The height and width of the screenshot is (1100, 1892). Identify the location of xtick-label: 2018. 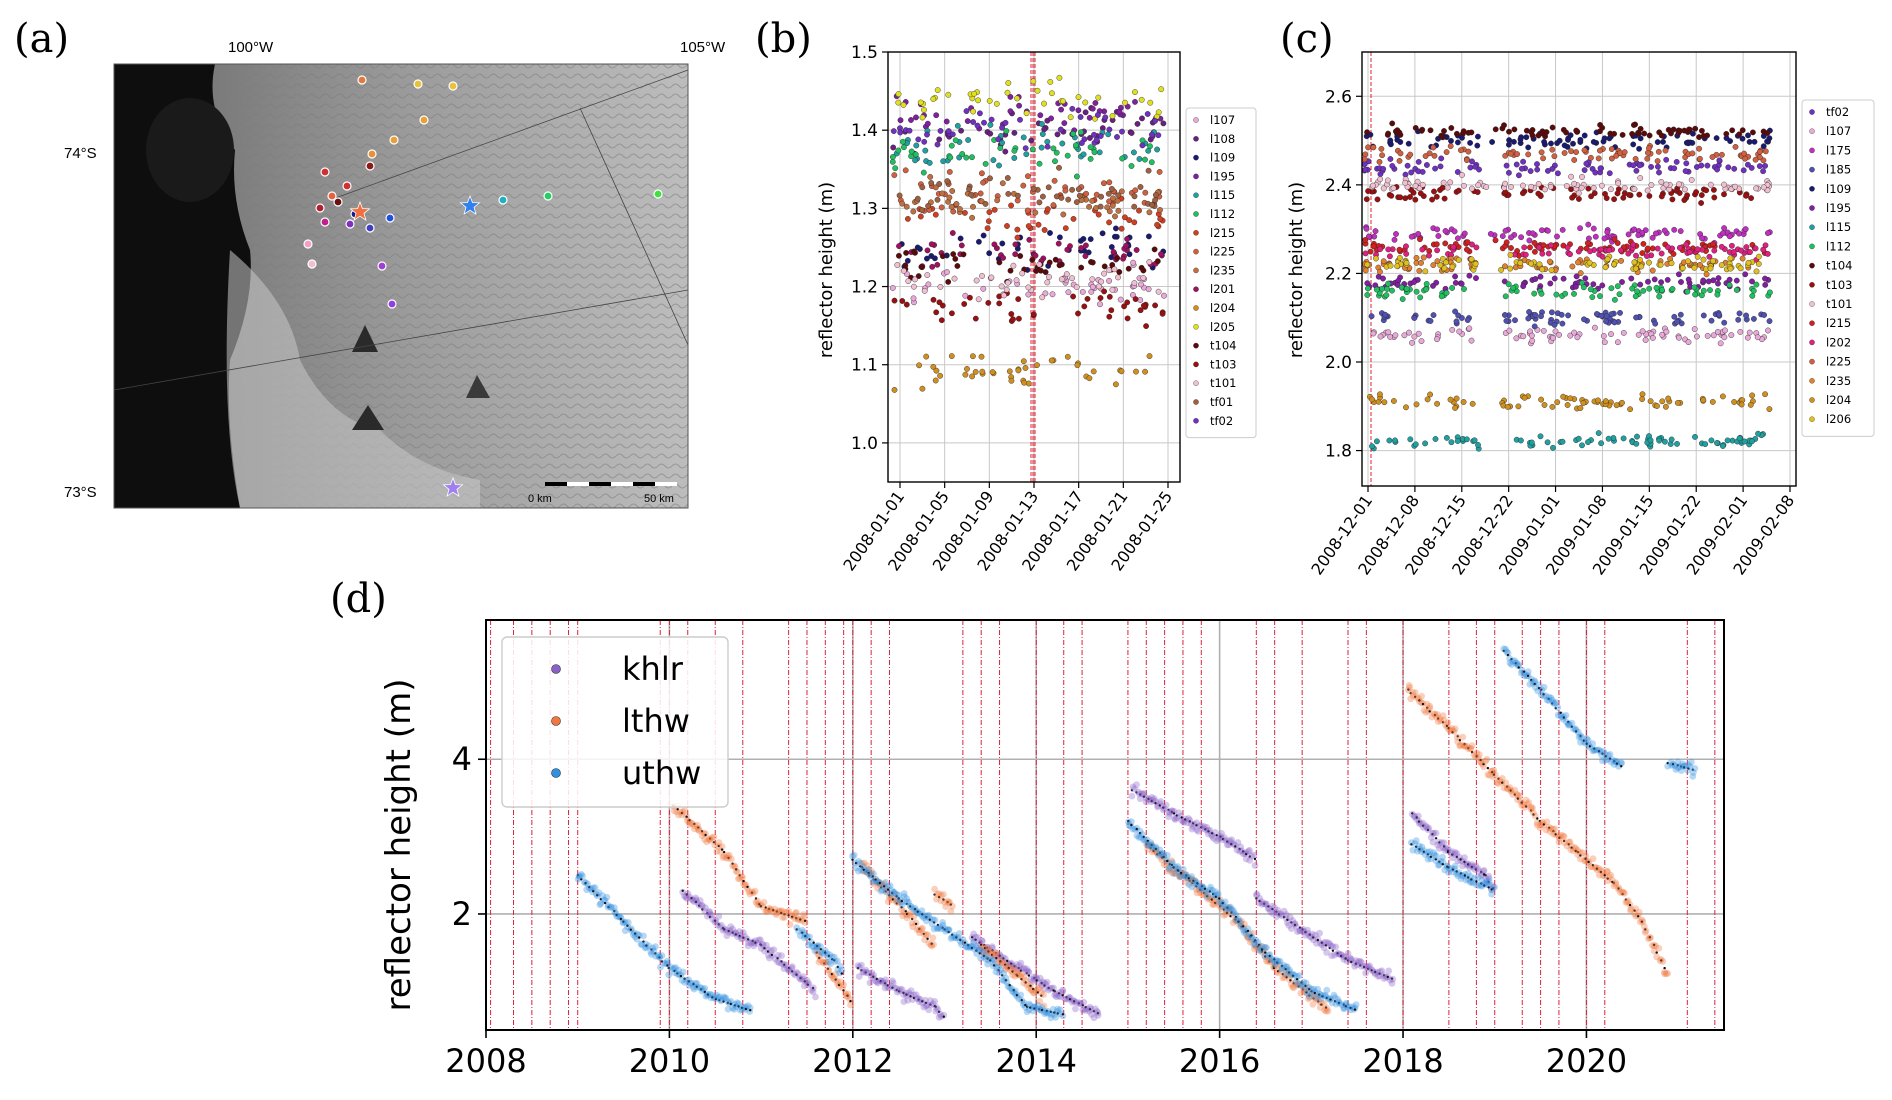
(1402, 1061).